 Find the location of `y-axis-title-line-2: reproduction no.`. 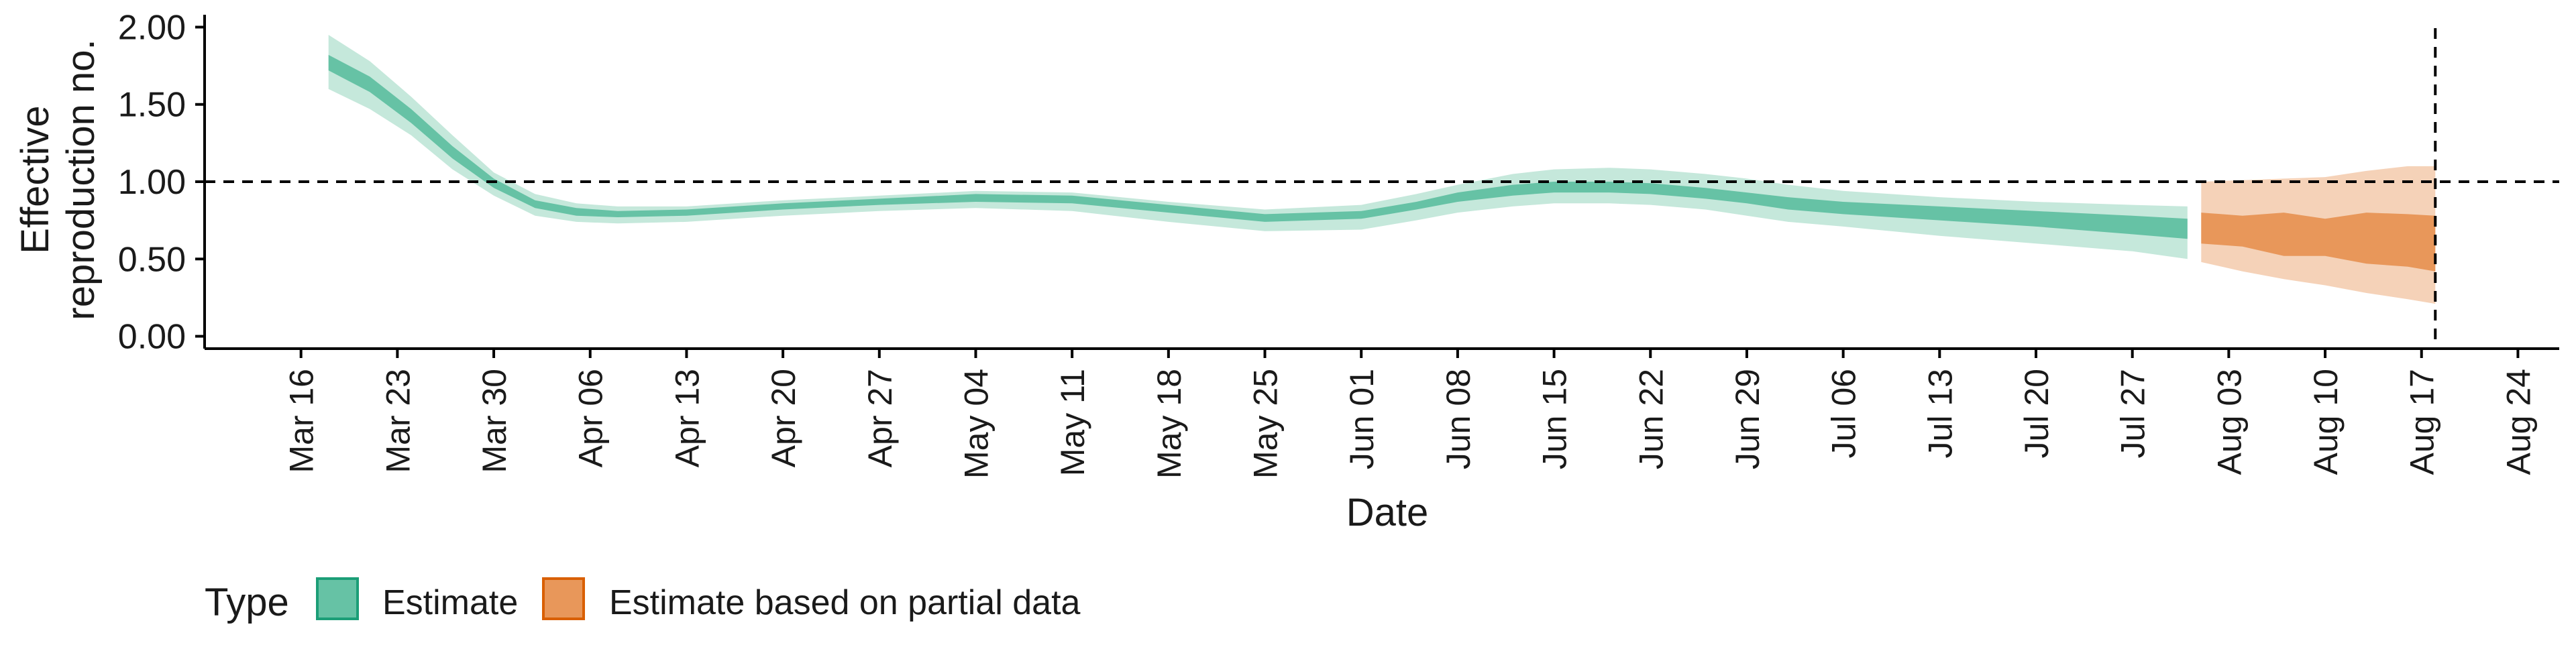

y-axis-title-line-2: reproduction no. is located at coordinates (81, 180).